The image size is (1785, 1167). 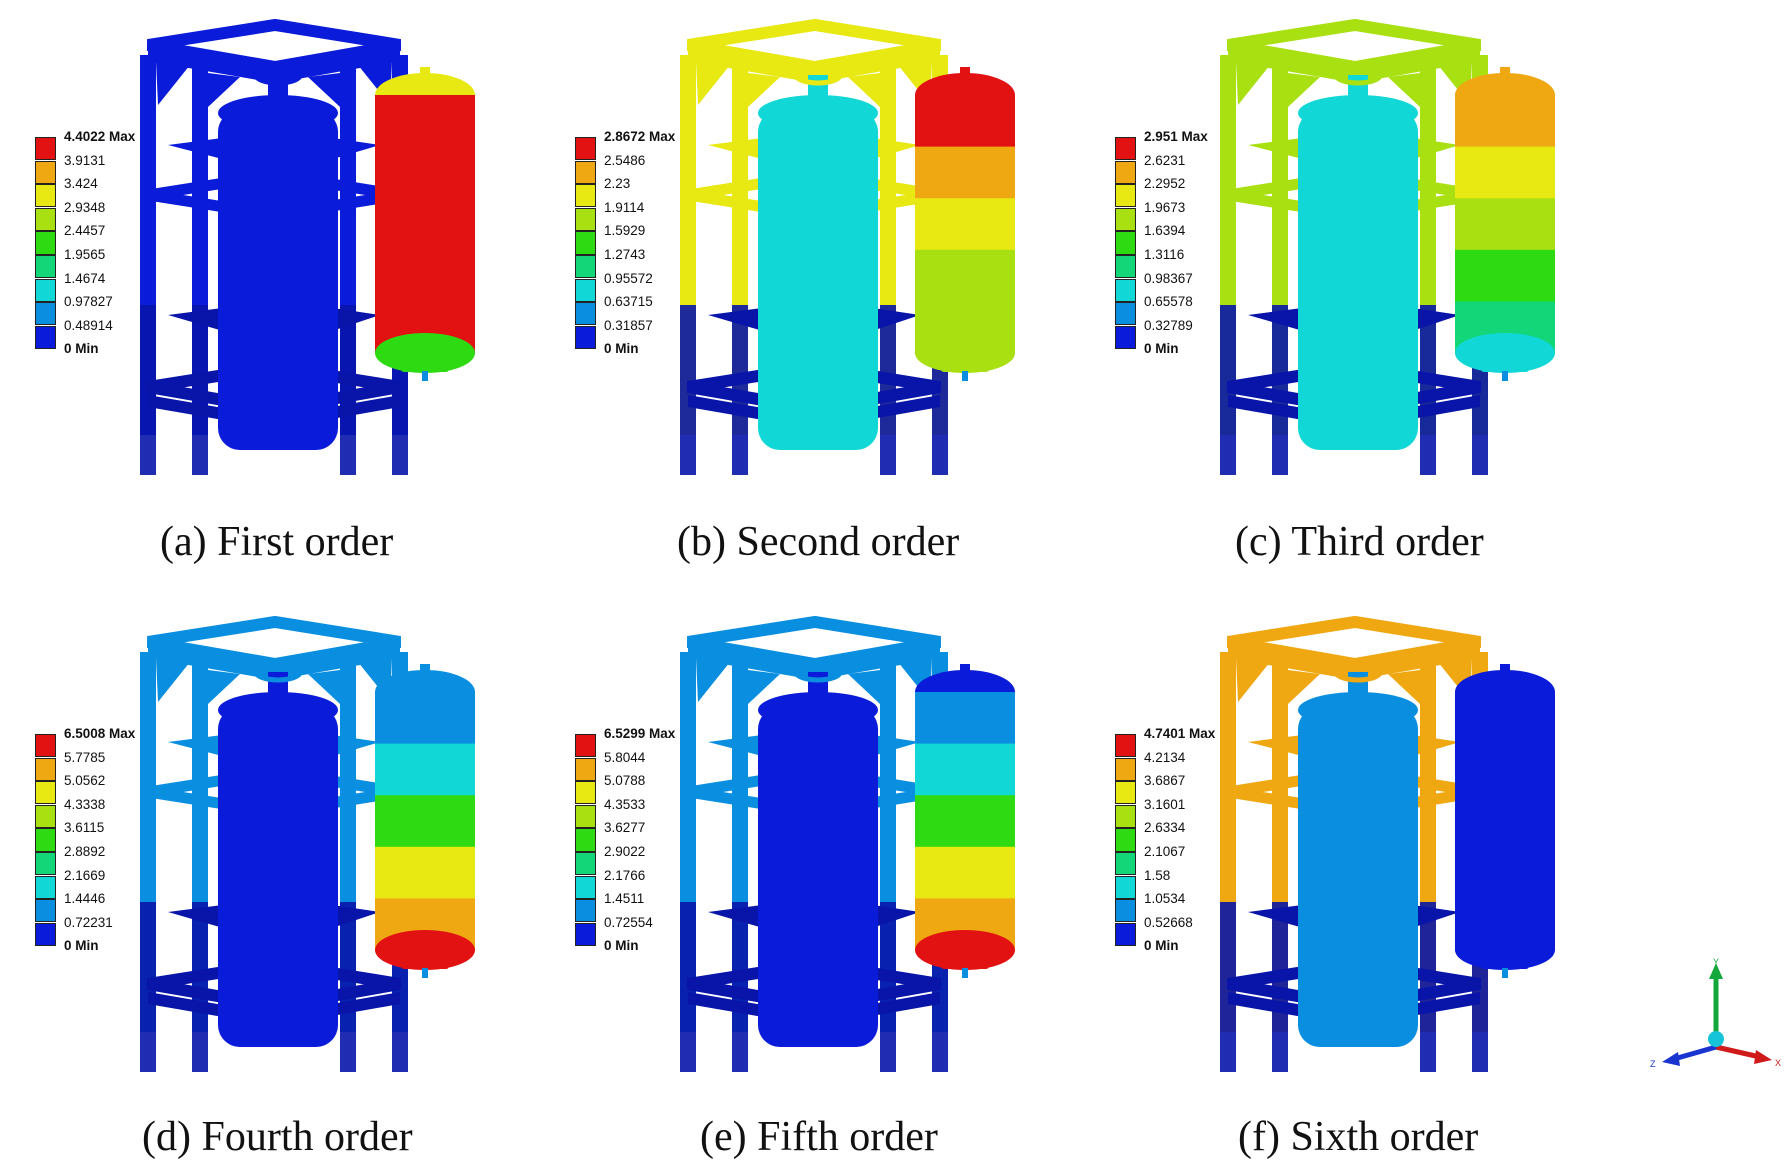 I want to click on legend-label: 1.3116, so click(x=1164, y=254).